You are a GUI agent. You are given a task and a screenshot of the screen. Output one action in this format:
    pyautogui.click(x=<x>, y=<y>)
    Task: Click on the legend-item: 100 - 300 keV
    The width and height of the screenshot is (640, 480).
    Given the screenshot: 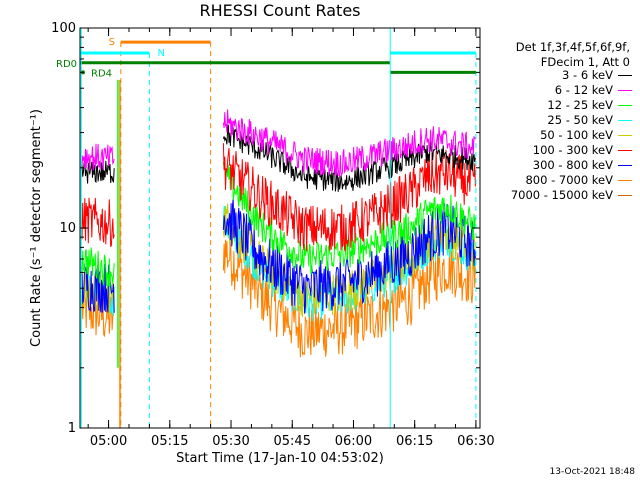 What is the action you would take?
    pyautogui.click(x=582, y=150)
    